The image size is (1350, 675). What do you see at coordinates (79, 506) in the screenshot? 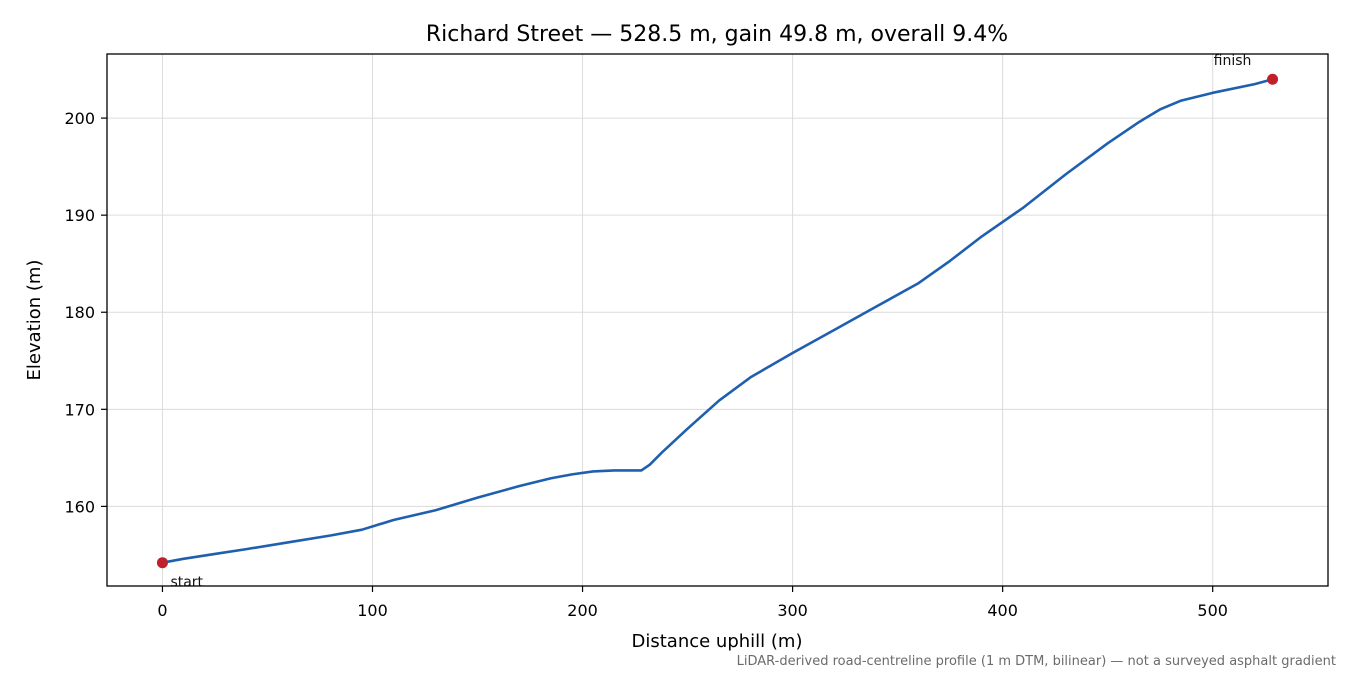
I see `y-tick-label: 160` at bounding box center [79, 506].